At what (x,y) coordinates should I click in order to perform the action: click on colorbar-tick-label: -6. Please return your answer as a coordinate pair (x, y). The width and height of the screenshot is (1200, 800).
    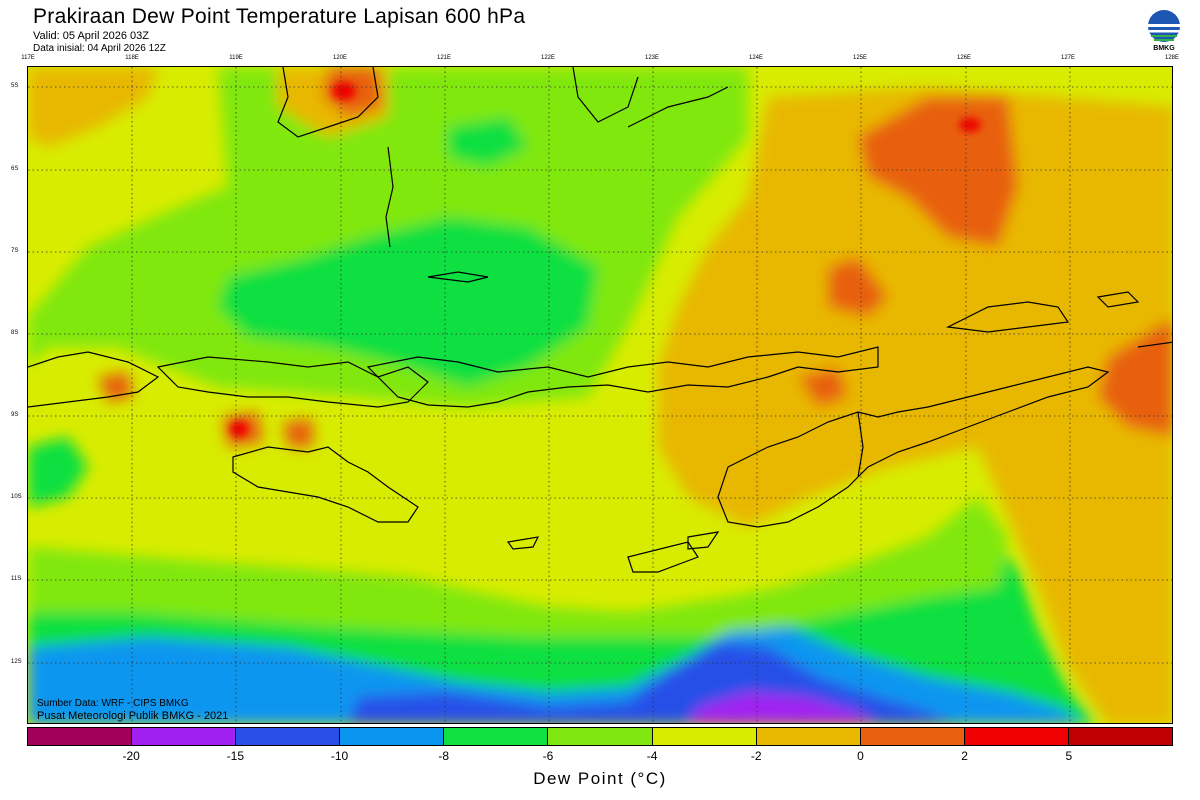
    Looking at the image, I should click on (548, 756).